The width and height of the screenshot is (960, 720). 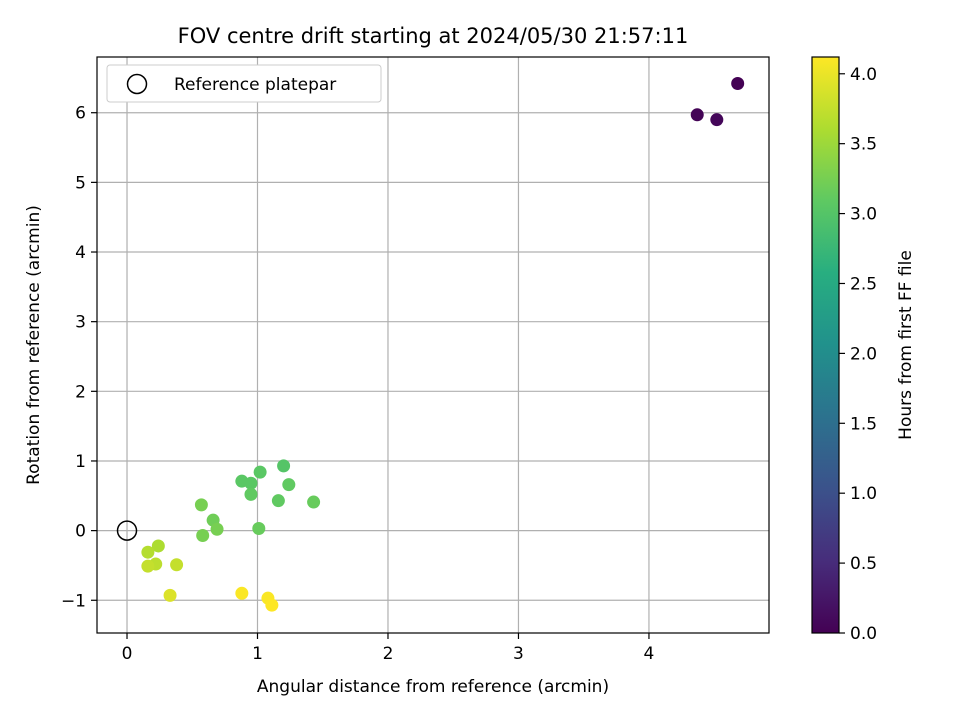 I want to click on x-axis-label: Angular distance from reference (arcmin), so click(x=433, y=687).